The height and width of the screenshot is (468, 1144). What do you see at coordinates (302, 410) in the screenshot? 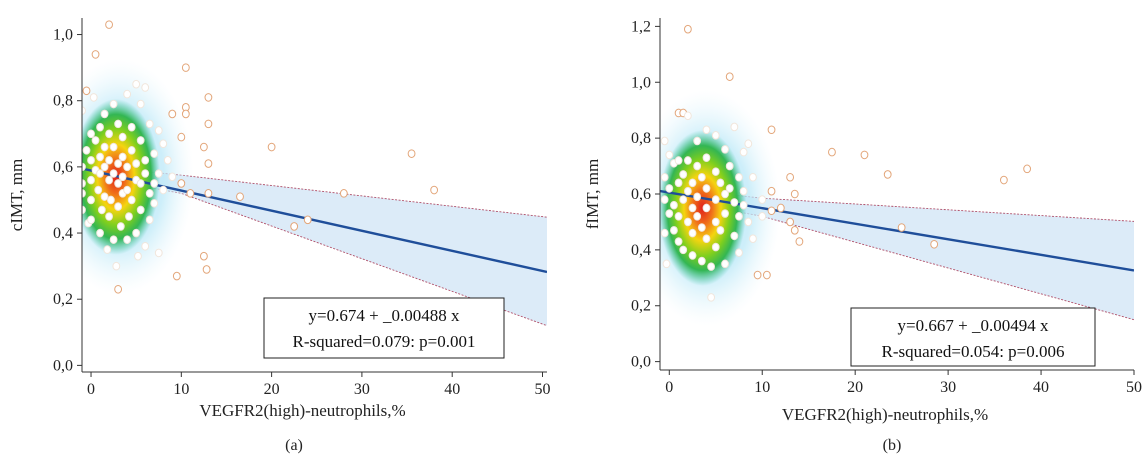
I see `x-axis-title: VEGFR2(high)-neutrophils,%` at bounding box center [302, 410].